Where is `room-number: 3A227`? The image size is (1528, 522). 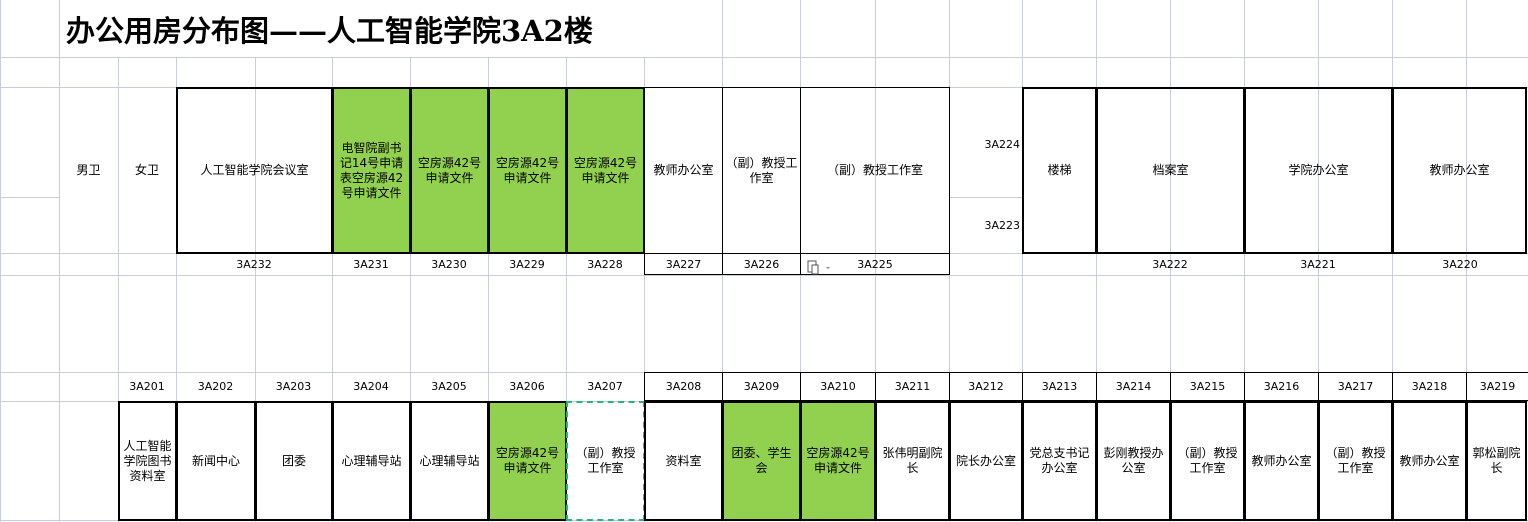
room-number: 3A227 is located at coordinates (683, 264).